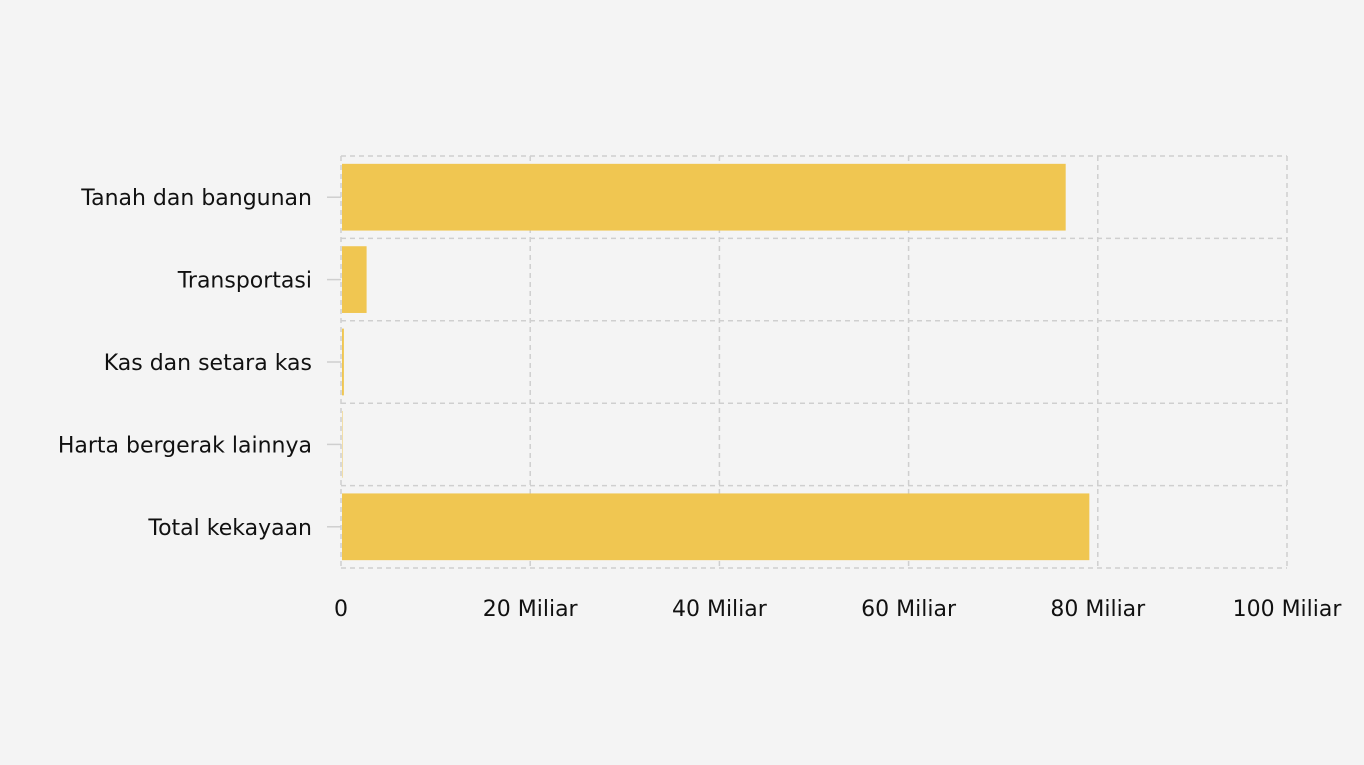 This screenshot has height=765, width=1364. Describe the element at coordinates (531, 609) in the screenshot. I see `x-tick-label-1: 20 Miliar` at that location.